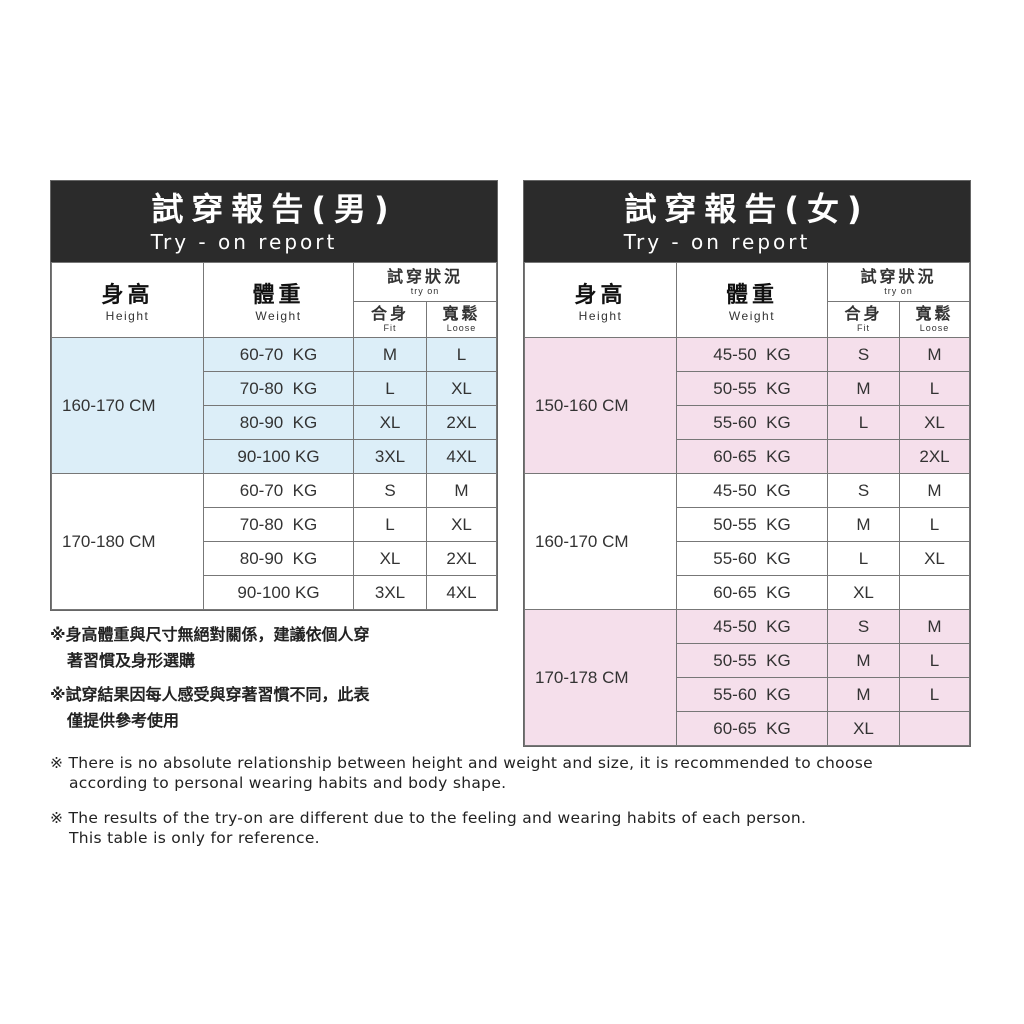 The image size is (1024, 1024). Describe the element at coordinates (123, 720) in the screenshot. I see `note-zh-2-cont: 僅提供參考使用` at that location.